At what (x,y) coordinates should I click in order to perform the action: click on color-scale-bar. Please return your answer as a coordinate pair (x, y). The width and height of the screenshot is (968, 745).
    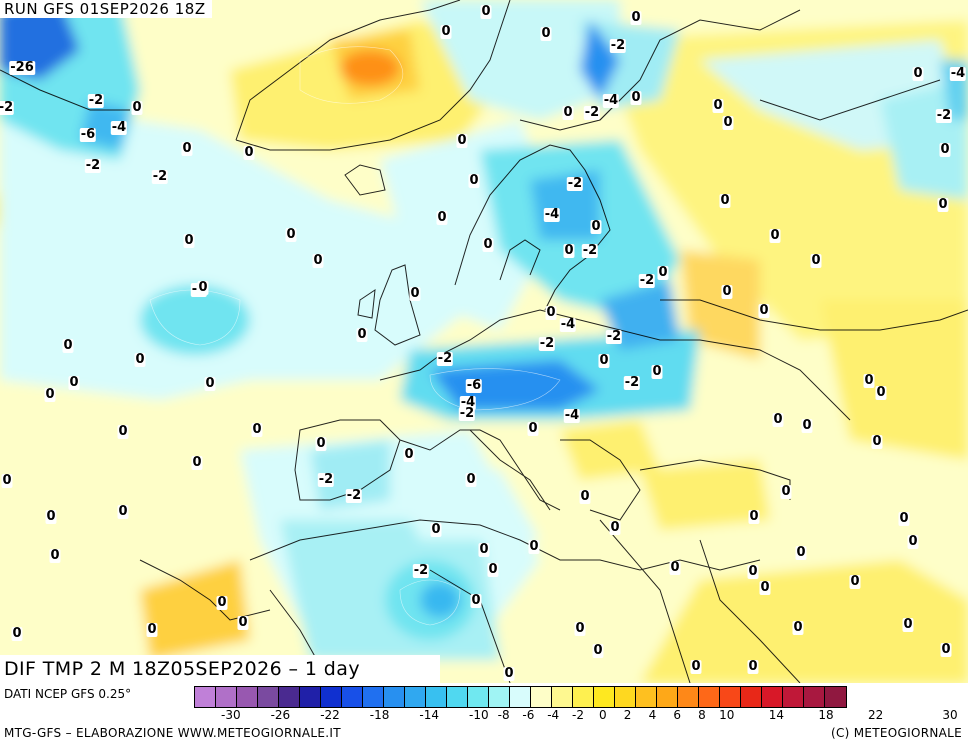
    Looking at the image, I should click on (520, 697).